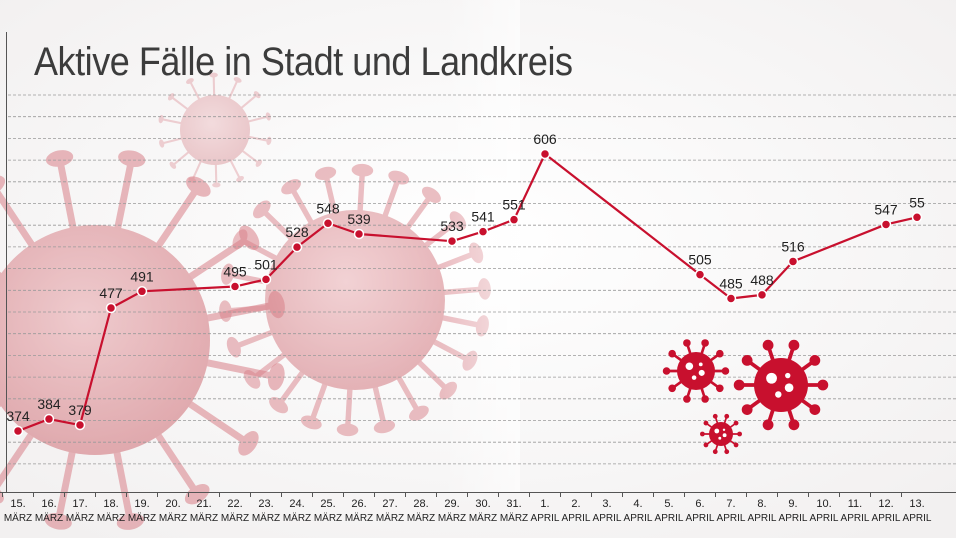  Describe the element at coordinates (886, 209) in the screenshot. I see `data-label: 547` at that location.